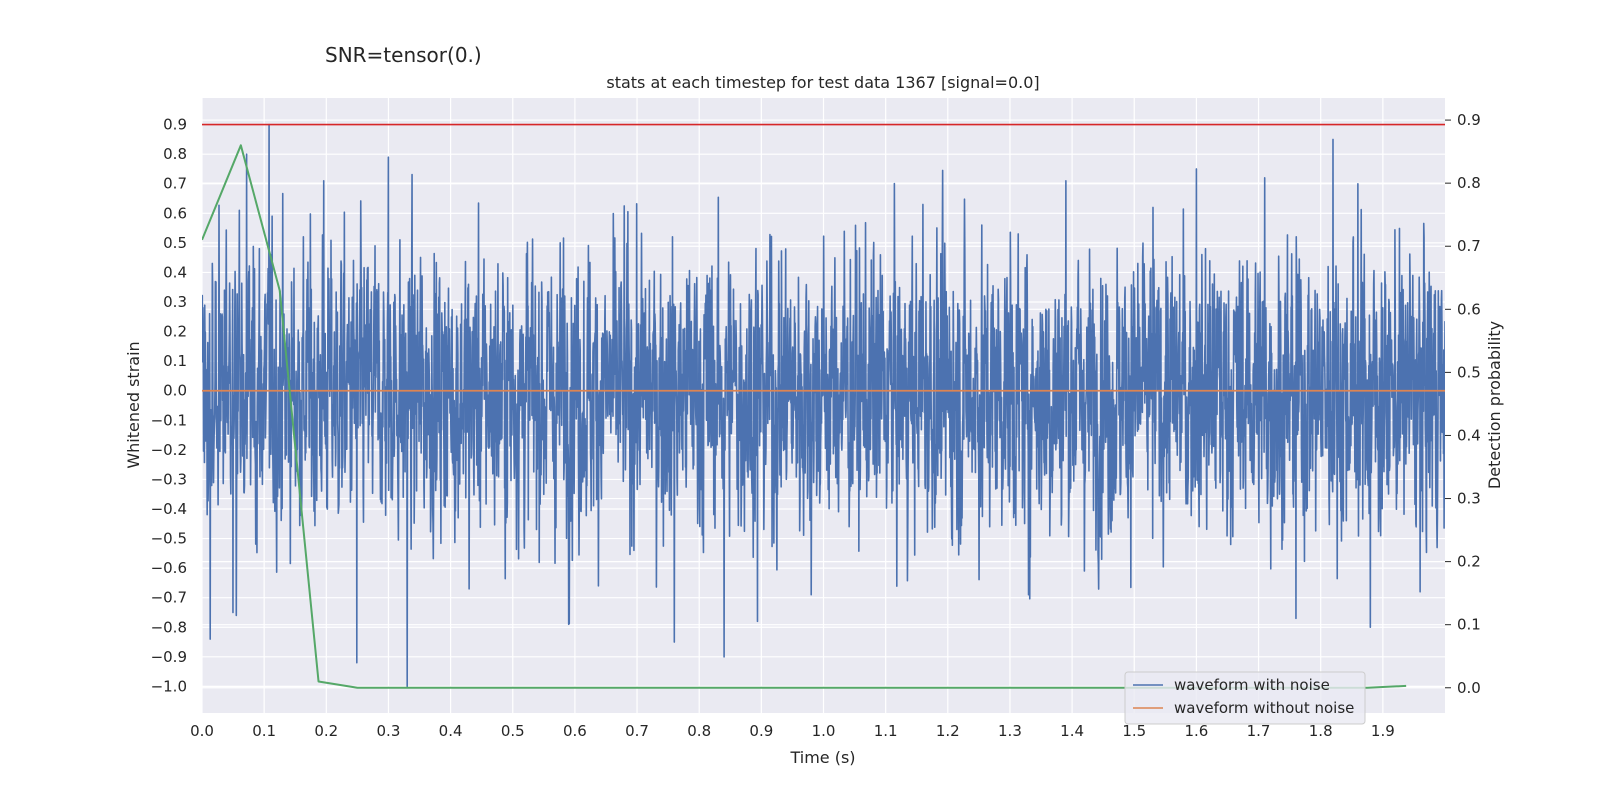 The image size is (1600, 800). I want to click on y-tick-label: 0.5, so click(175, 243).